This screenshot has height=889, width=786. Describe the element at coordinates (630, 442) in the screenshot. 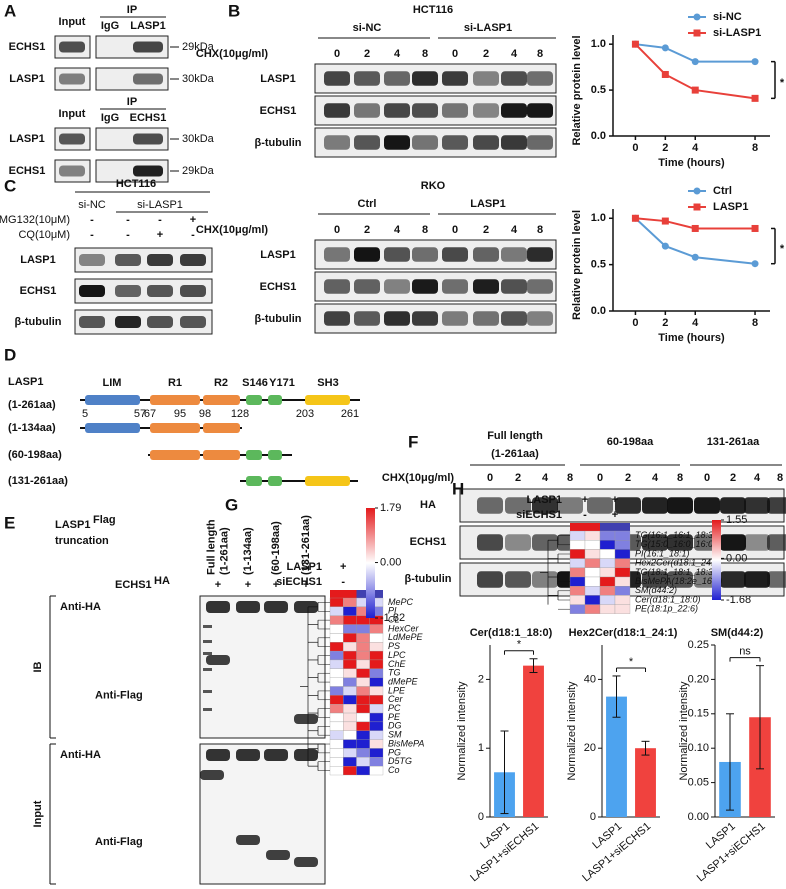

I see `label: 60-198aa` at that location.